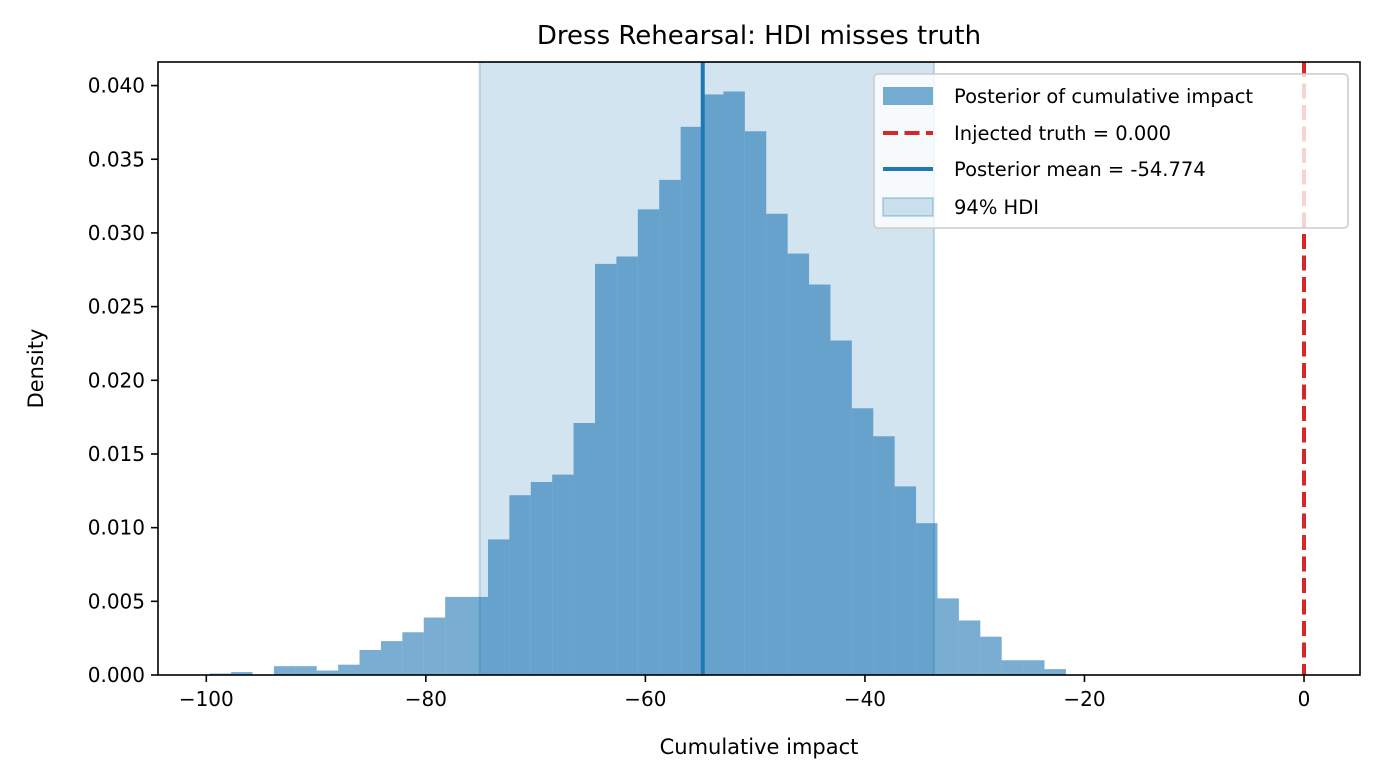  Describe the element at coordinates (116, 380) in the screenshot. I see `y-tick-label: 0.020` at that location.